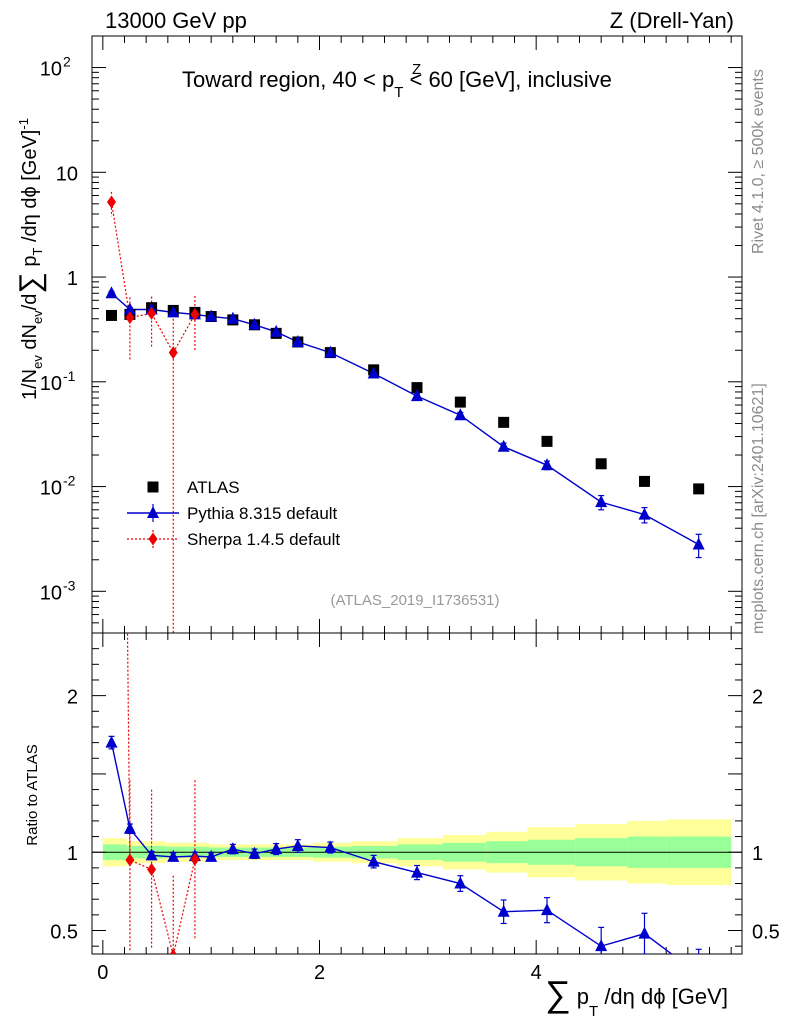  What do you see at coordinates (72, 698) in the screenshot?
I see `ratio-ytick-label-left: 2` at bounding box center [72, 698].